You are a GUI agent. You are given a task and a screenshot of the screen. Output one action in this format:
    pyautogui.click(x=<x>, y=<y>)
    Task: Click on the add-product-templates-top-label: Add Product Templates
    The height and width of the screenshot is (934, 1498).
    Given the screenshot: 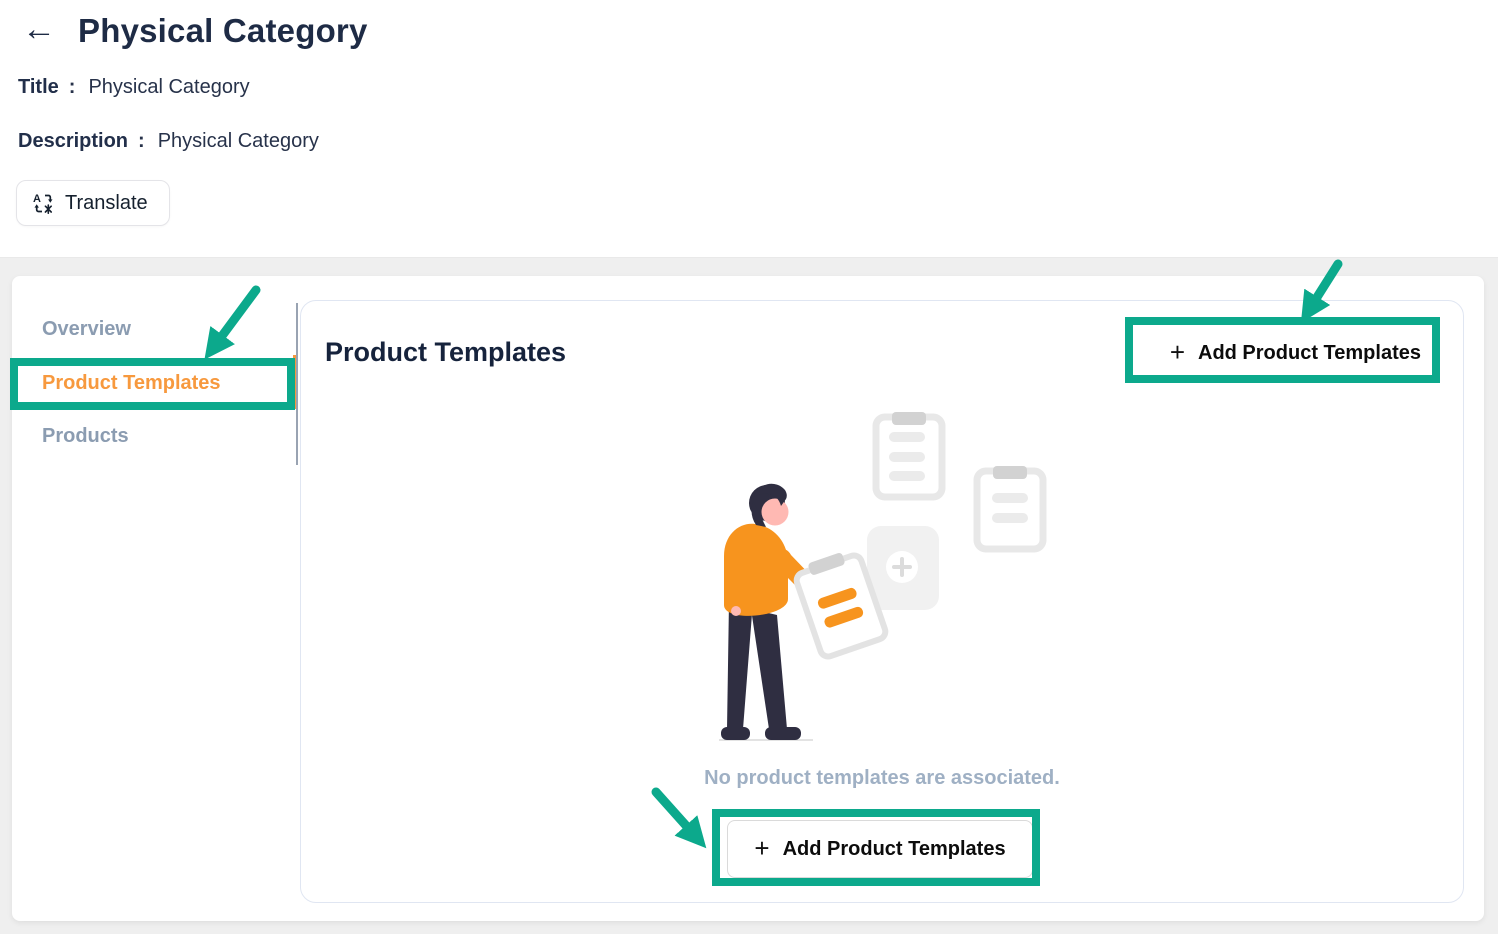 What is the action you would take?
    pyautogui.click(x=1309, y=352)
    